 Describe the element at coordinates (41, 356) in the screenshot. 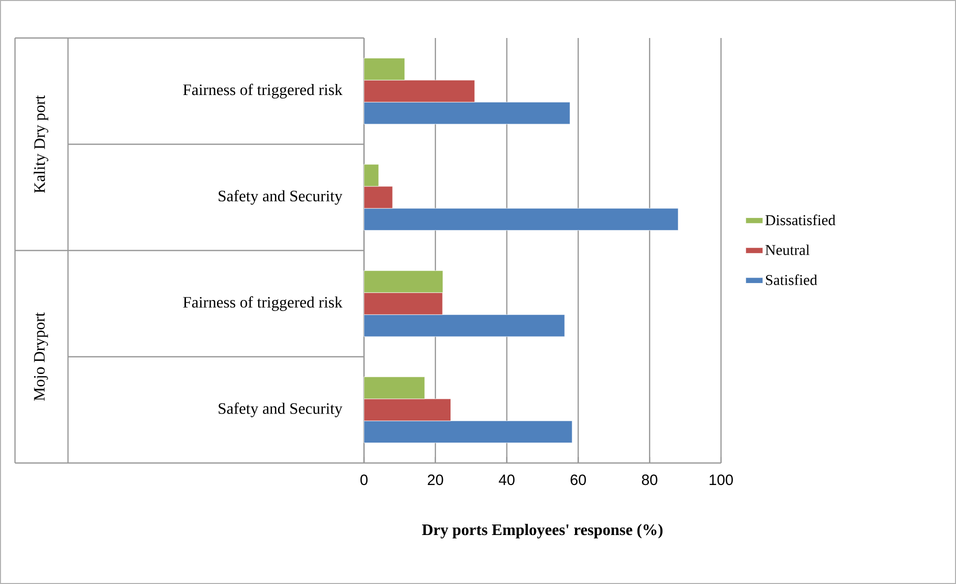

I see `text: Mojo Dryport` at that location.